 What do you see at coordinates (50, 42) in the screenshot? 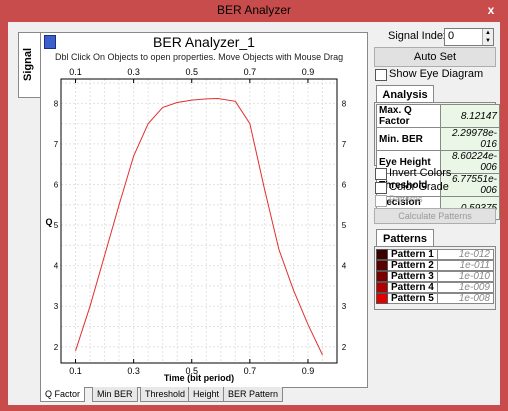
I see `document-icon` at bounding box center [50, 42].